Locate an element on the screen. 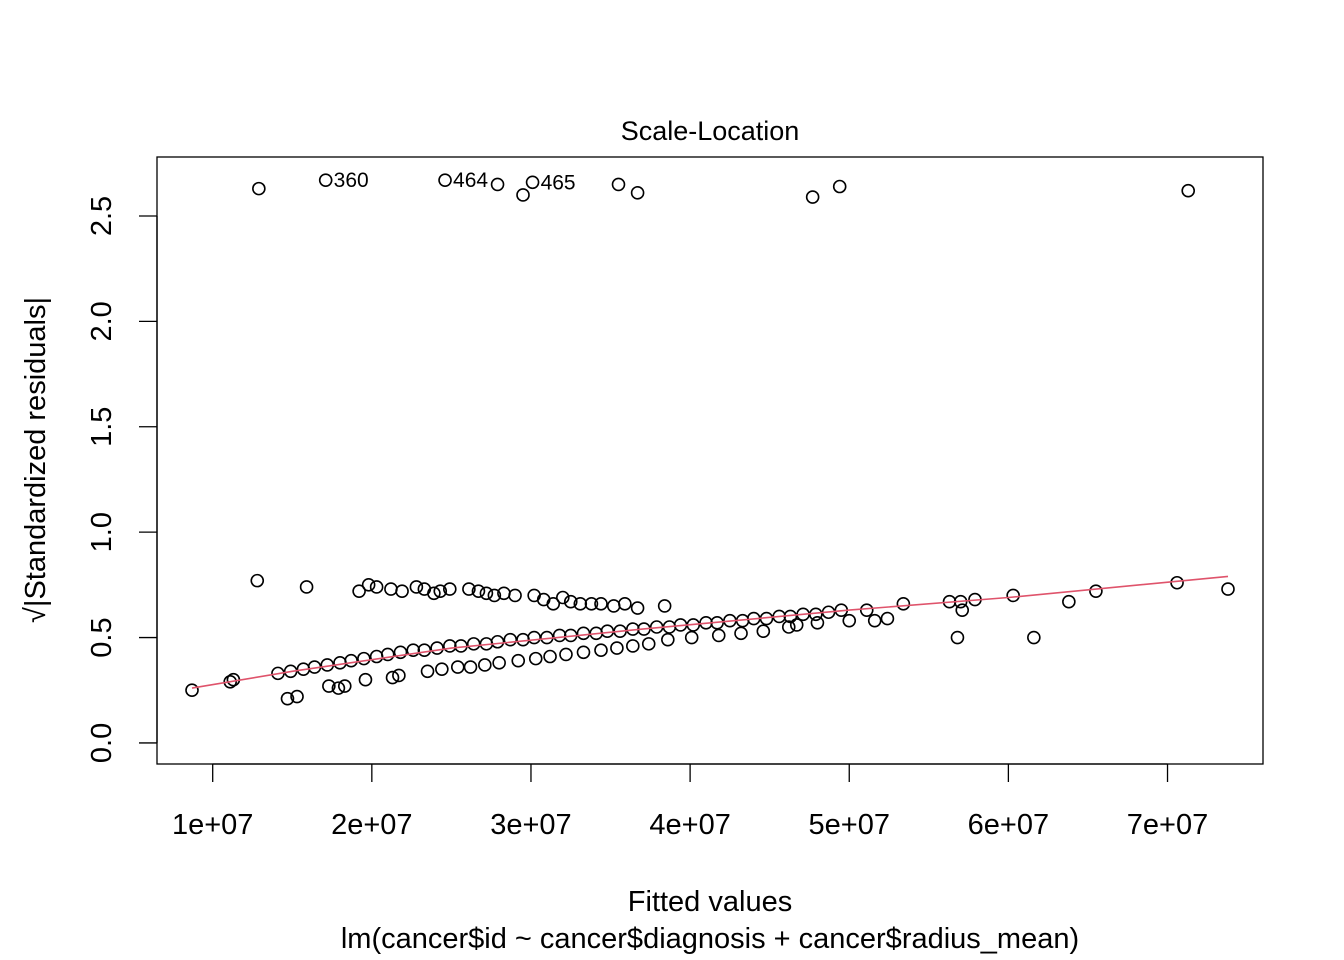  y-tick-label: 2.0 is located at coordinates (102, 321).